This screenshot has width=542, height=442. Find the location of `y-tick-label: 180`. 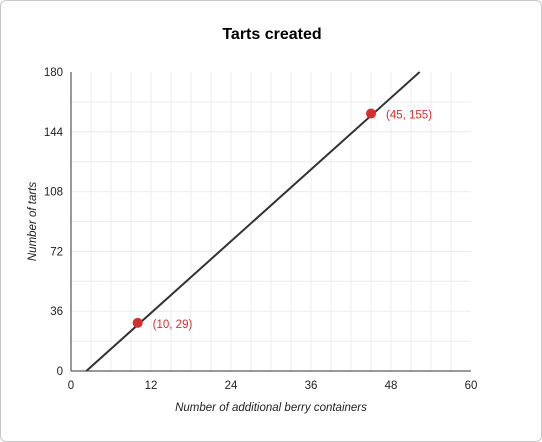

y-tick-label: 180 is located at coordinates (53, 73).